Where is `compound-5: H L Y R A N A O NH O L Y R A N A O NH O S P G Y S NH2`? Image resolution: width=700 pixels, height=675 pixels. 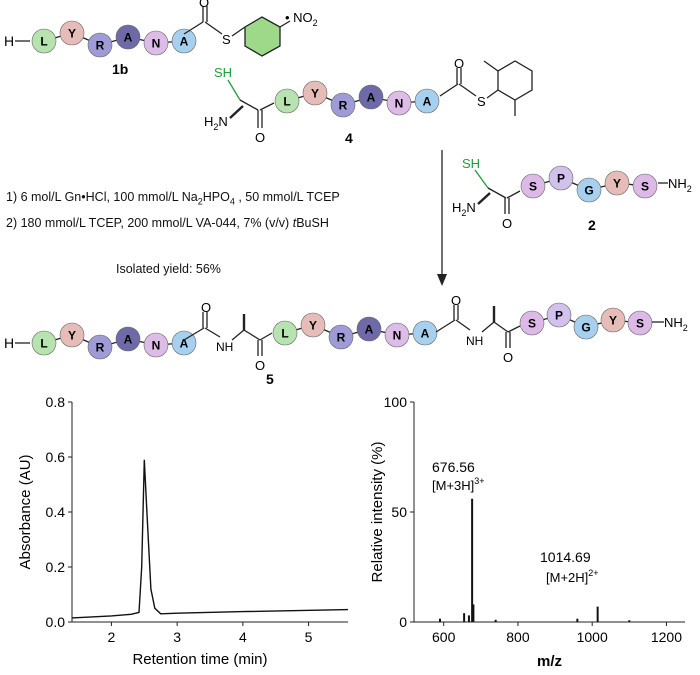 compound-5: H L Y R A N A O NH O L Y R A N A O NH O S P G Y S NH2 is located at coordinates (346, 340).